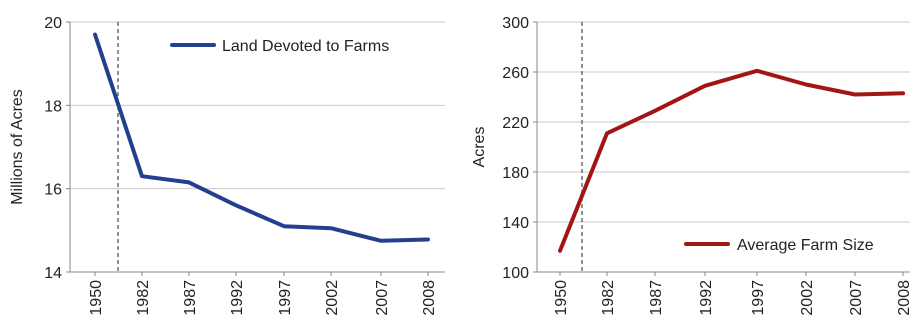 This screenshot has width=922, height=329. What do you see at coordinates (17, 147) in the screenshot?
I see `y-axis-title: Millions of Acres` at bounding box center [17, 147].